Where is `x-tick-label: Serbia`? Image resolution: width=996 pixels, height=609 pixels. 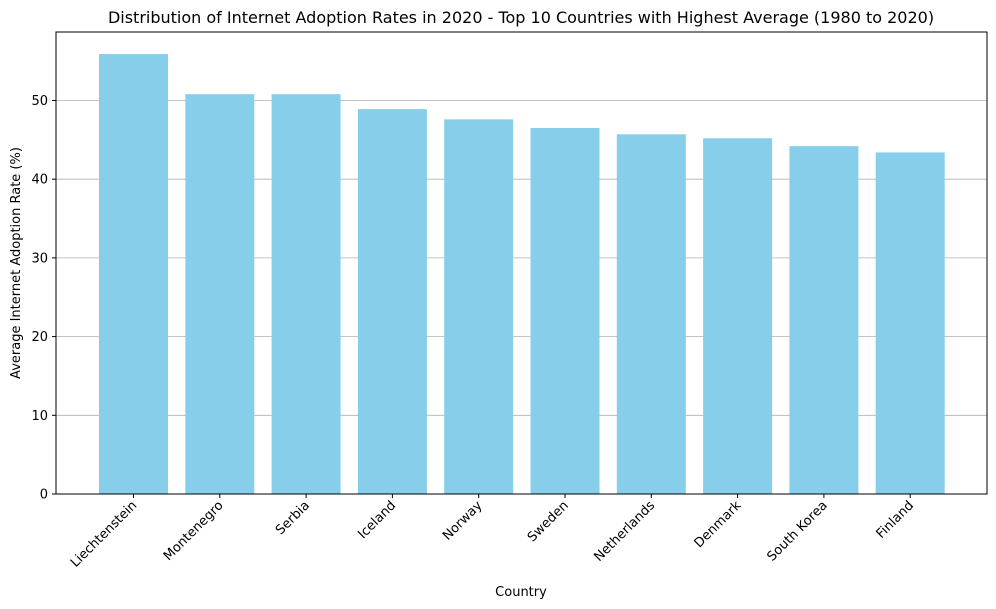
x-tick-label: Serbia is located at coordinates (293, 518).